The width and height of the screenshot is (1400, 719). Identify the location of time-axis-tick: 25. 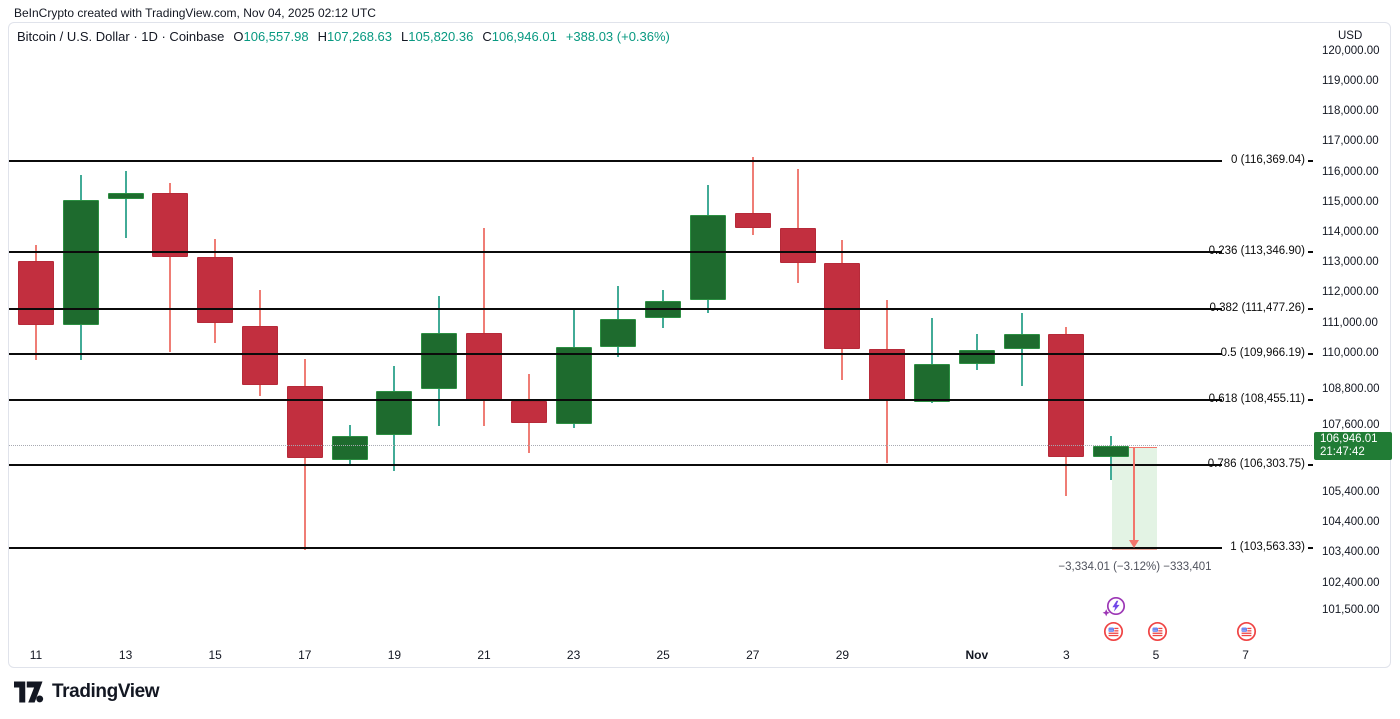
(663, 655).